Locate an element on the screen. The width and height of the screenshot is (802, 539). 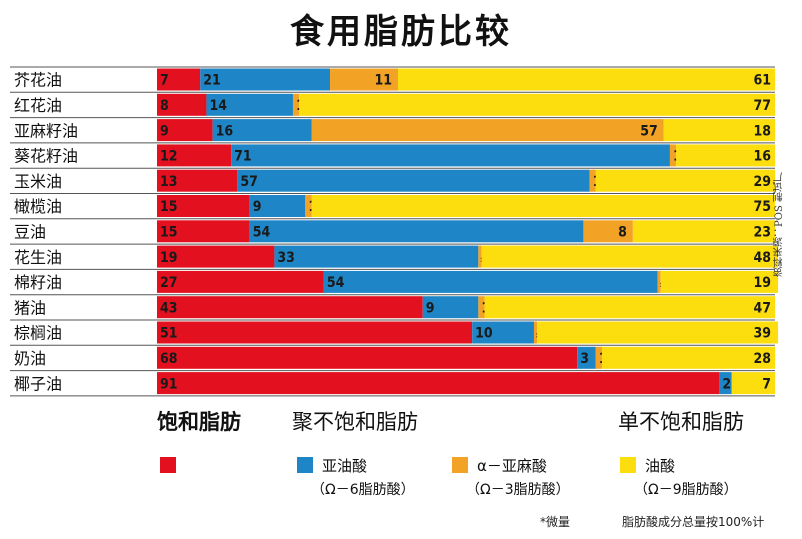
data-label: 91 is located at coordinates (169, 384).